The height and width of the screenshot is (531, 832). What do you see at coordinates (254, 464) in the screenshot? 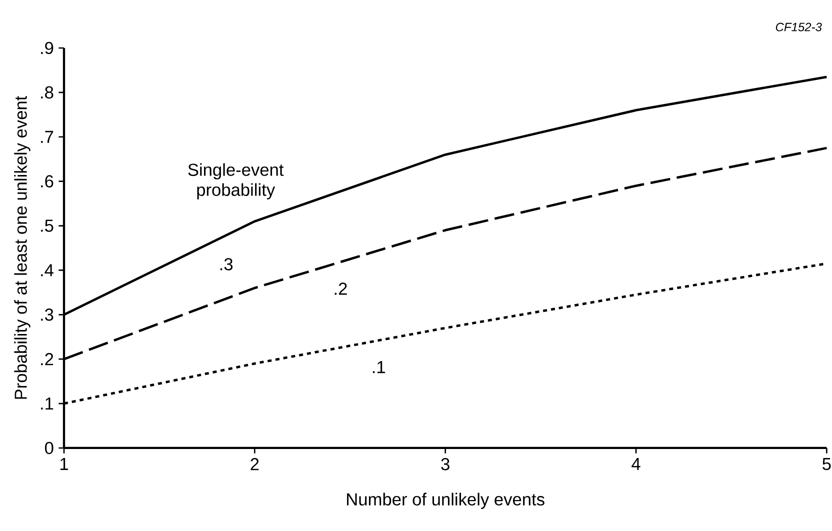
I see `x-tick-label: 2` at bounding box center [254, 464].